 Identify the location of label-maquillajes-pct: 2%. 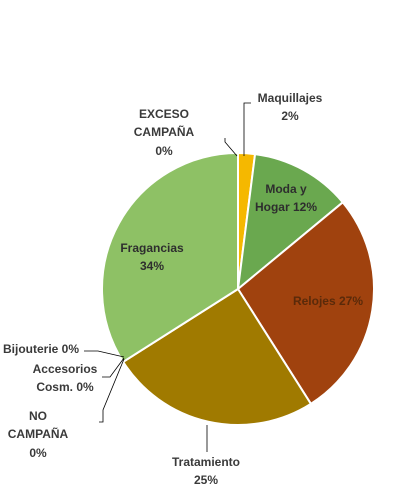
(290, 116).